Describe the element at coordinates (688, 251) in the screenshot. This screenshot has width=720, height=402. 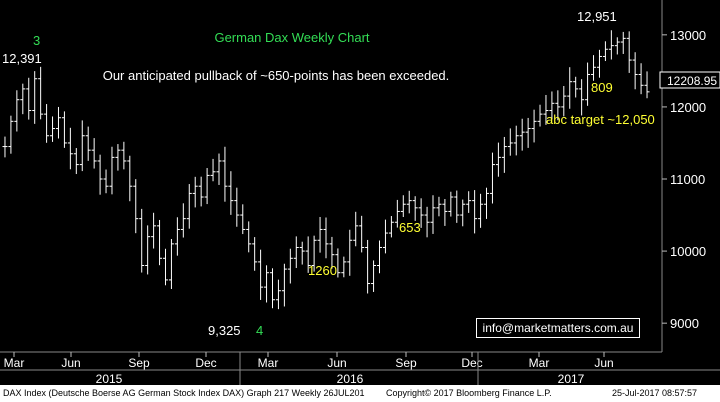
I see `y-tick-label: 10000` at that location.